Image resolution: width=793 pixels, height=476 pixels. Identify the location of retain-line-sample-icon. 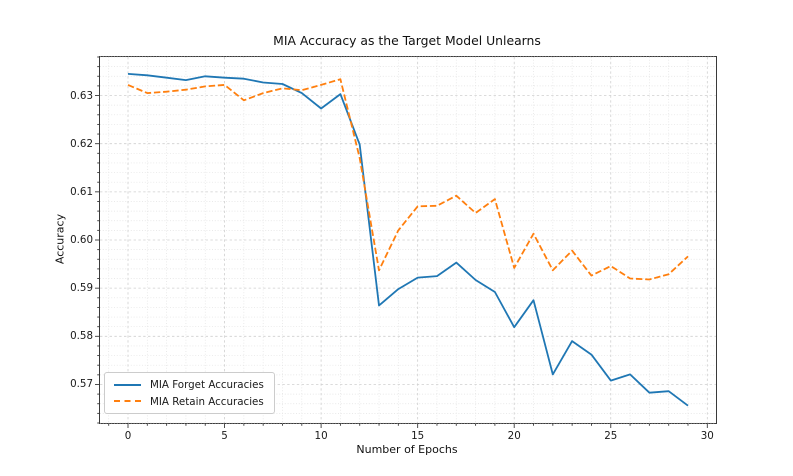
(127, 401).